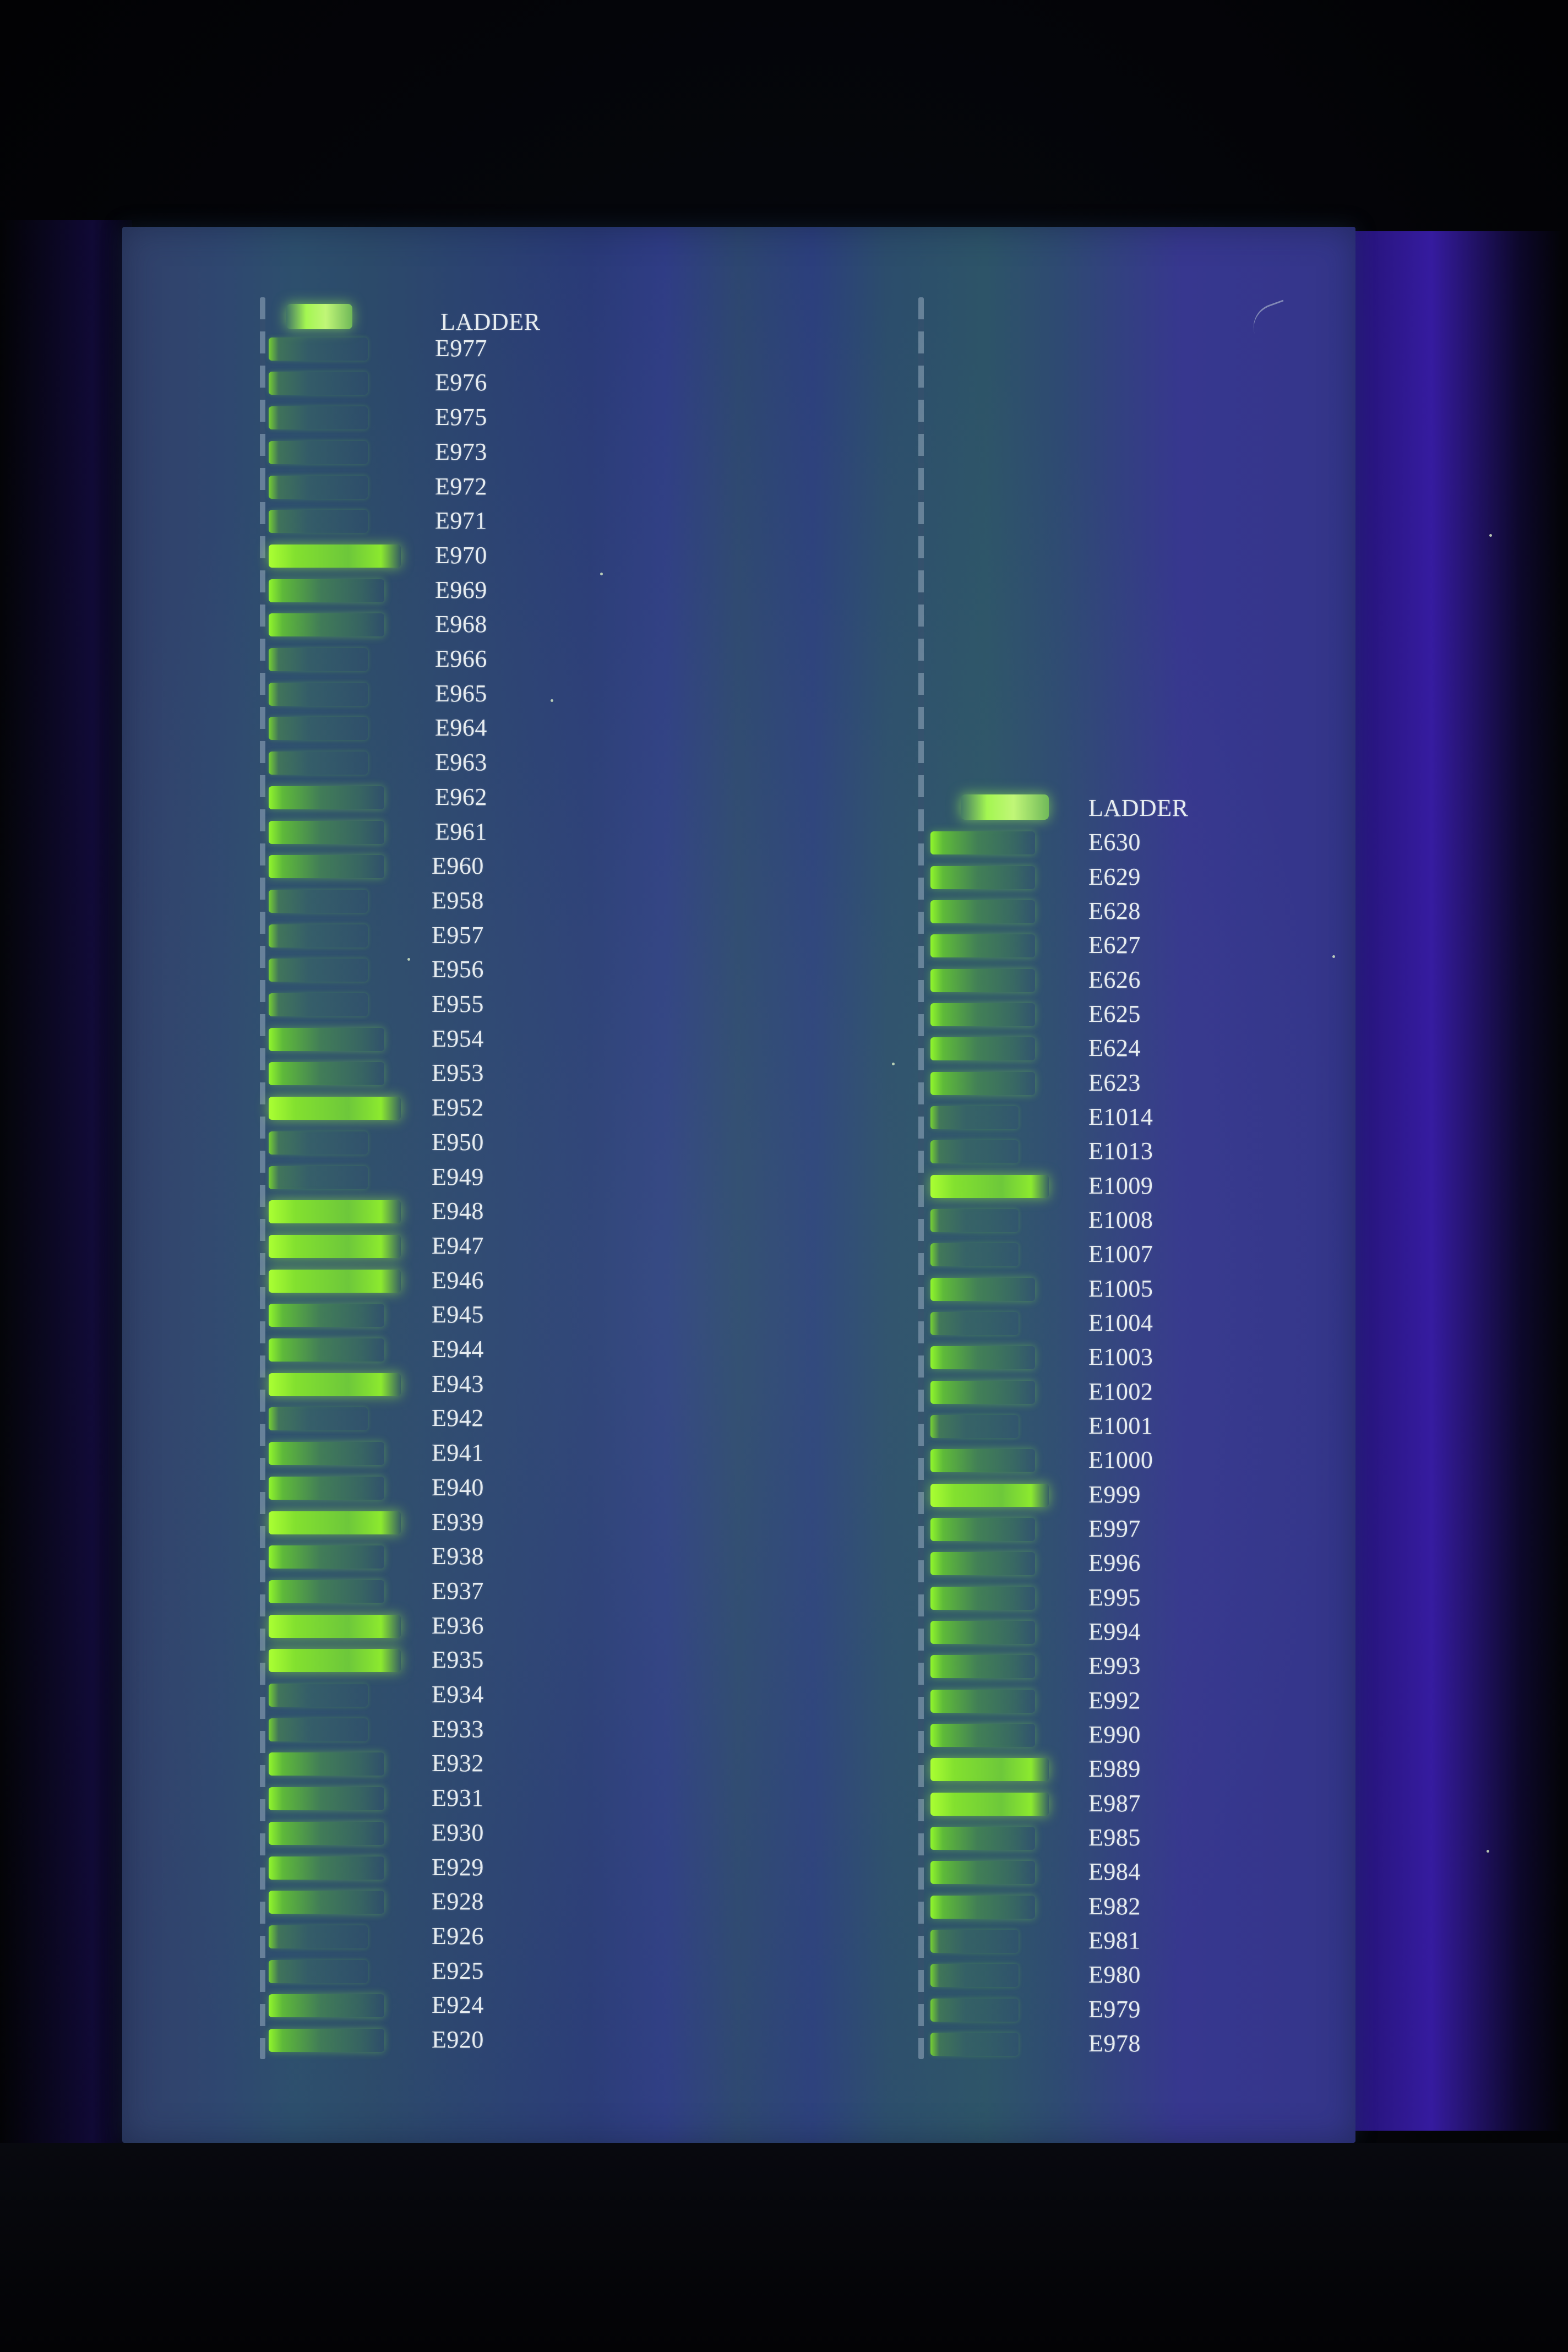 The image size is (1568, 2352). Describe the element at coordinates (1120, 1254) in the screenshot. I see `lane-label: E1007` at that location.